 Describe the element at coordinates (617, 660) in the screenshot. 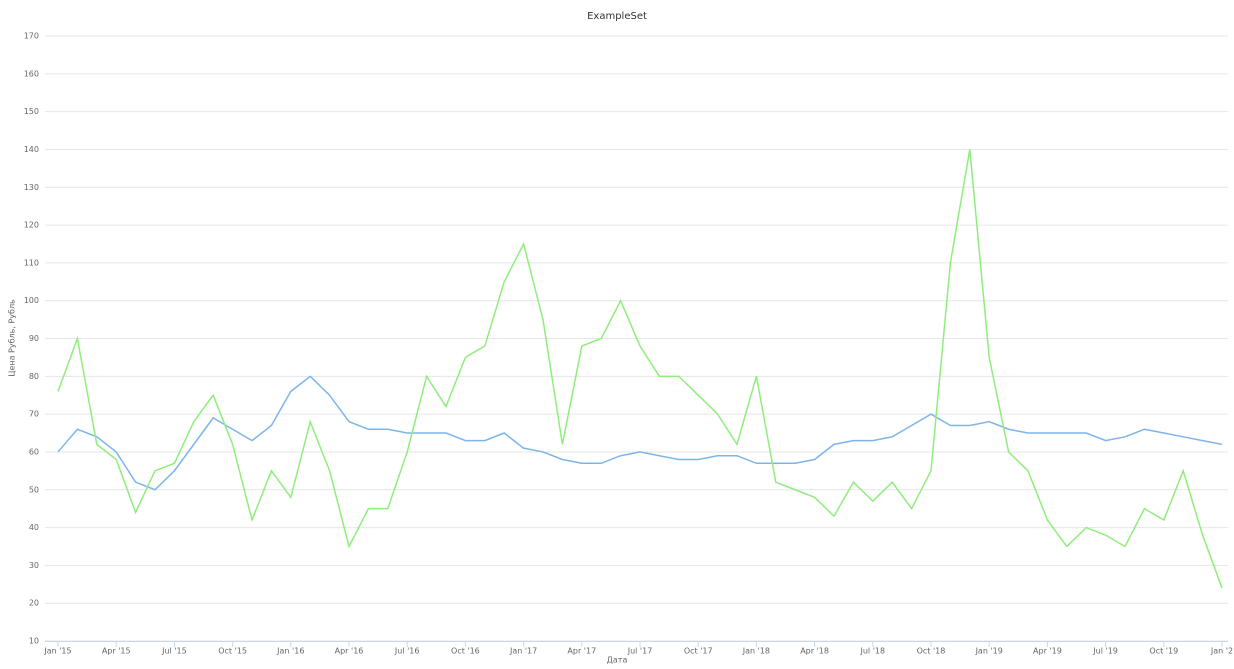

I see `x-axis-label: Дата` at that location.